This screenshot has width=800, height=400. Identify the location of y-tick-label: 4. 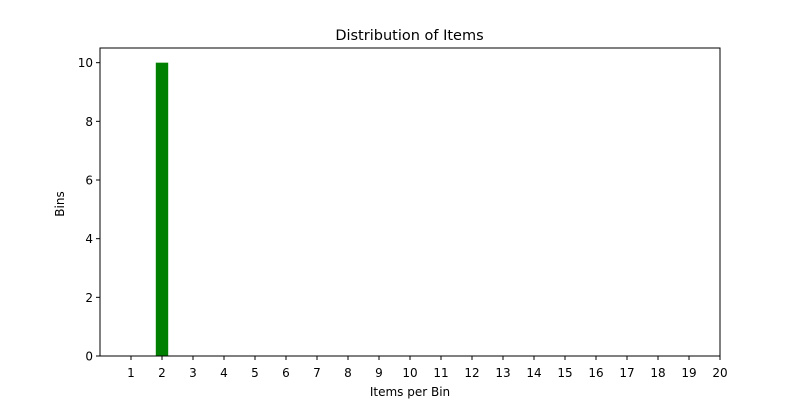
(89, 239).